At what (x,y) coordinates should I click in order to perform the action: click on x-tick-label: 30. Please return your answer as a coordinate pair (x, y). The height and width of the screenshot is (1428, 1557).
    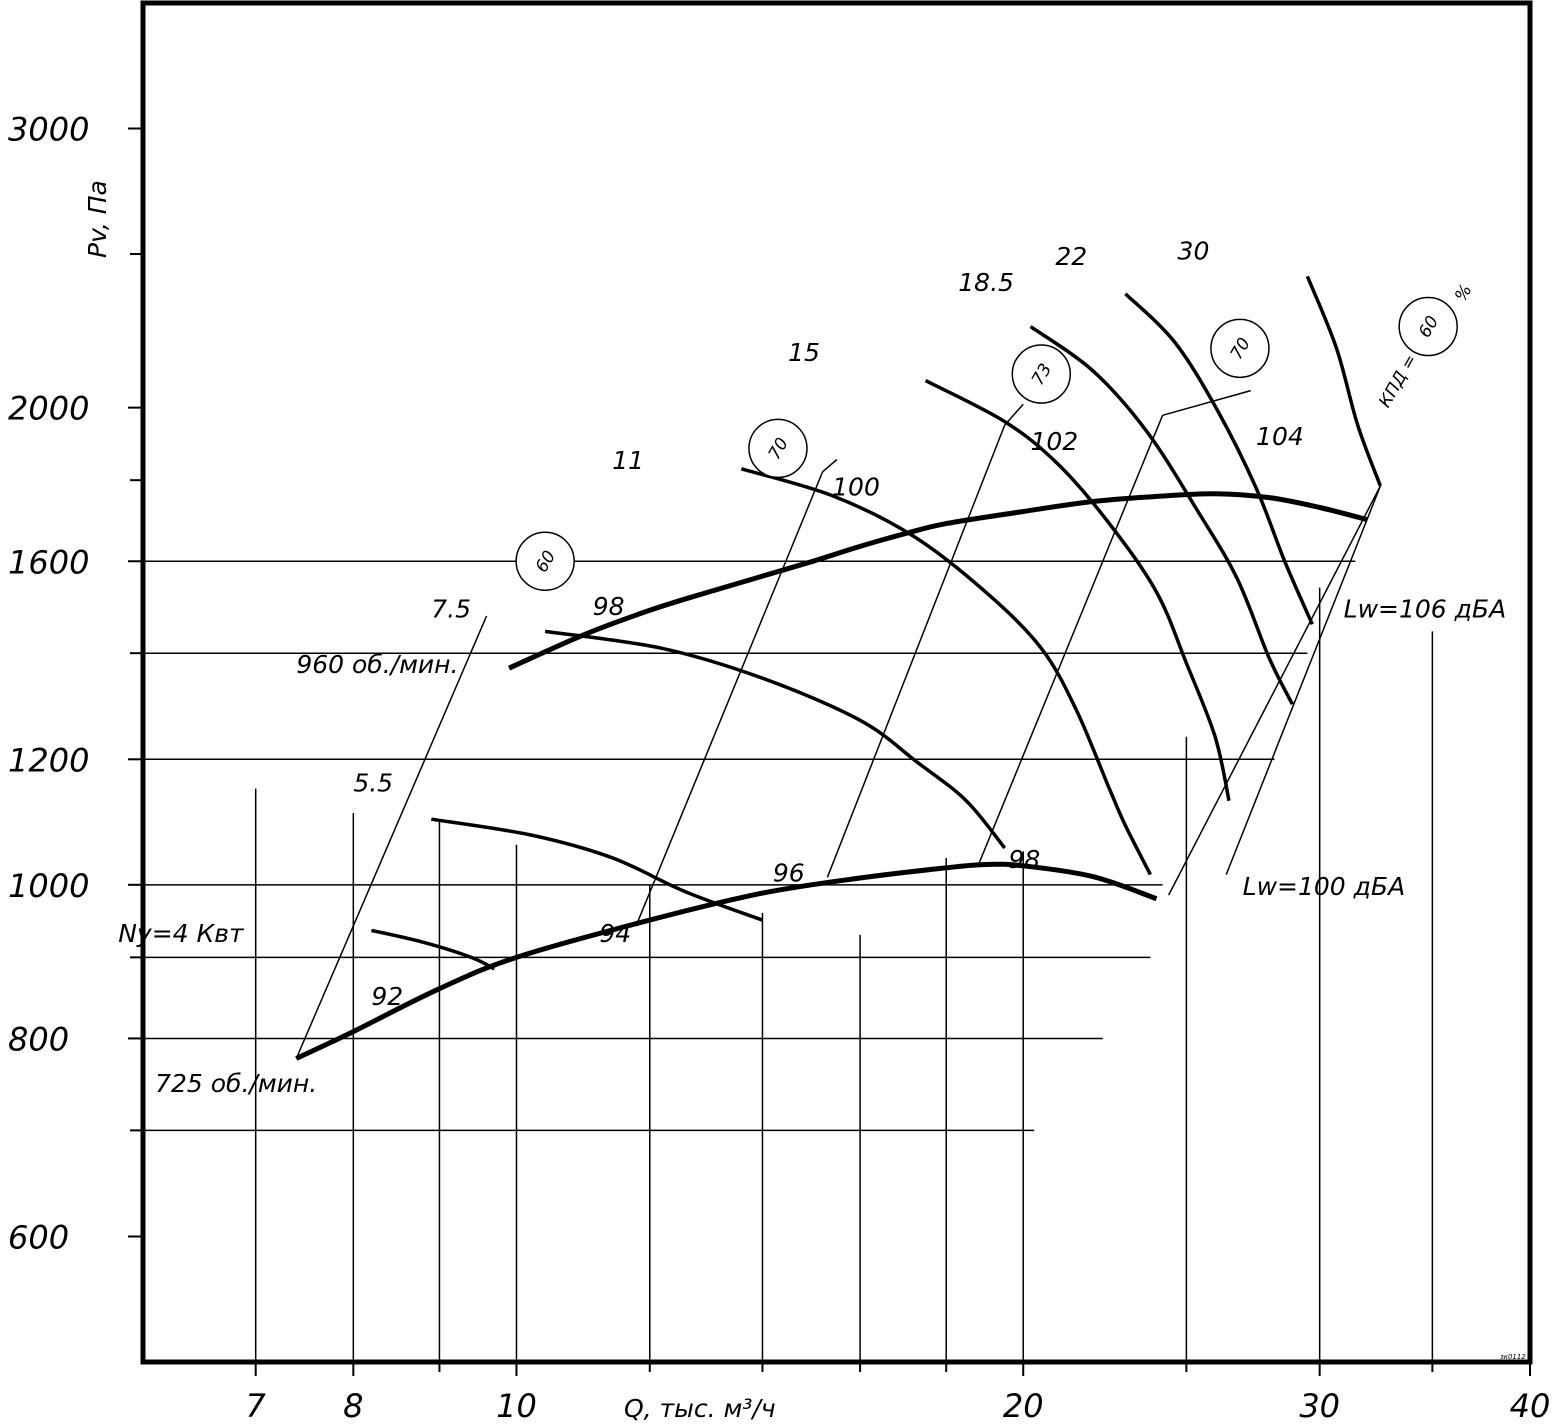
    Looking at the image, I should click on (1319, 1406).